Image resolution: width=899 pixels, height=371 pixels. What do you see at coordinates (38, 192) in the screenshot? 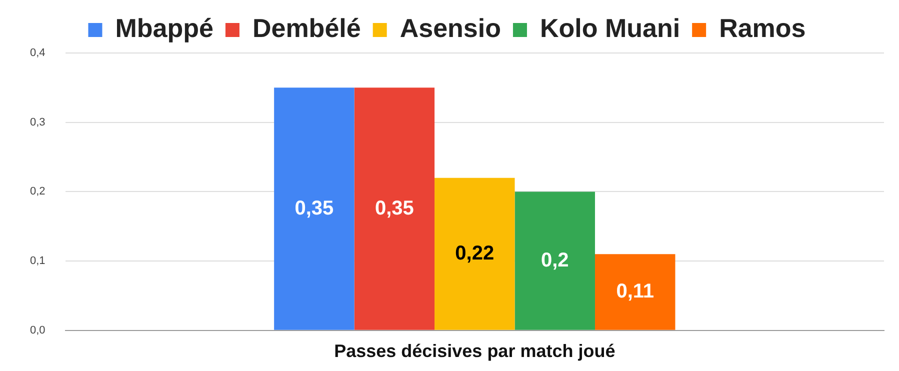
I see `y-tick-label: 0,2` at bounding box center [38, 192].